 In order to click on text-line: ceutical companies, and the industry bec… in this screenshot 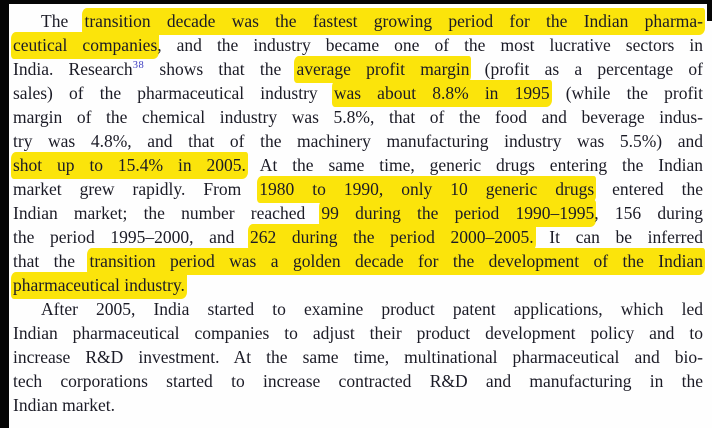, I will do `click(357, 45)`.